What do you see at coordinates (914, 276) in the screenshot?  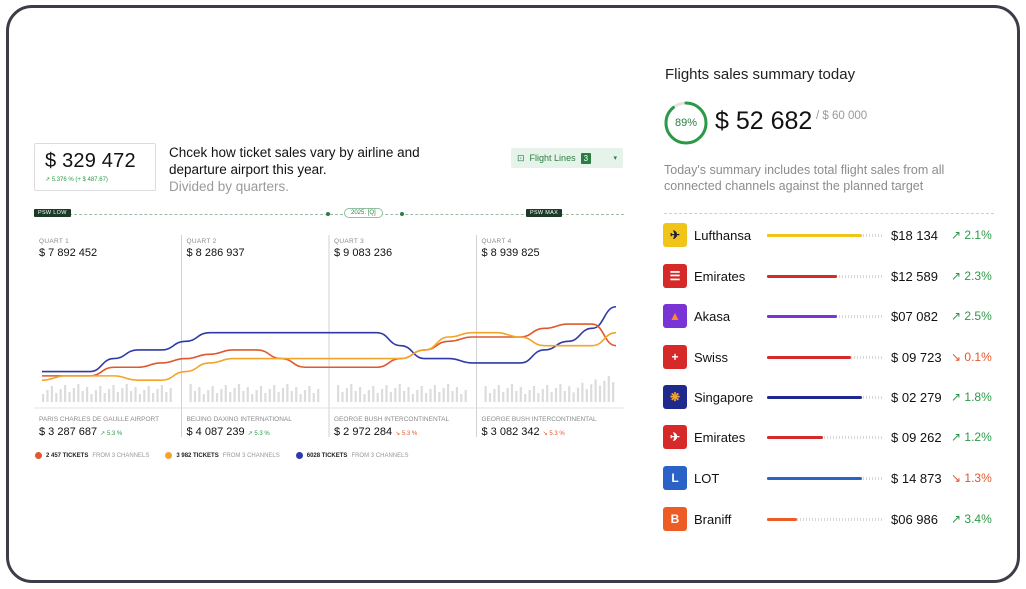 I see `airline-amount: $12 589` at bounding box center [914, 276].